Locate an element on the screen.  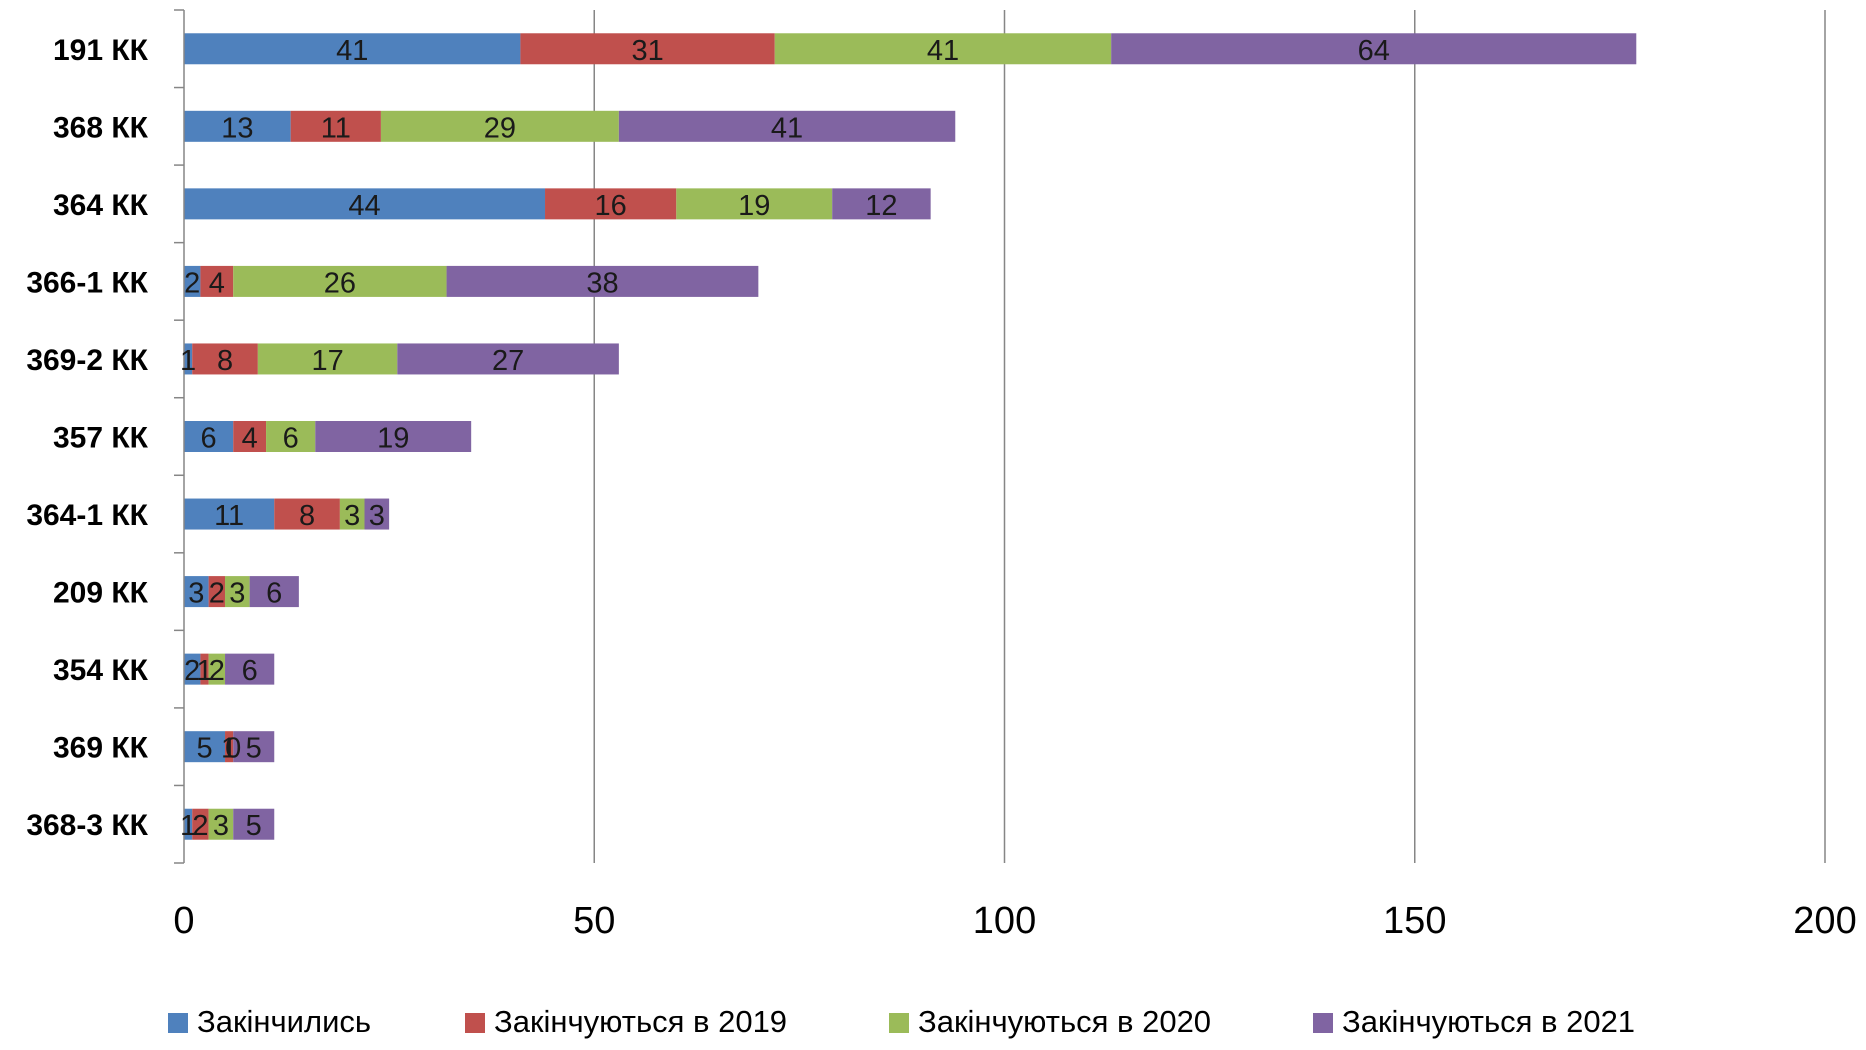
data-label: 29 is located at coordinates (500, 128).